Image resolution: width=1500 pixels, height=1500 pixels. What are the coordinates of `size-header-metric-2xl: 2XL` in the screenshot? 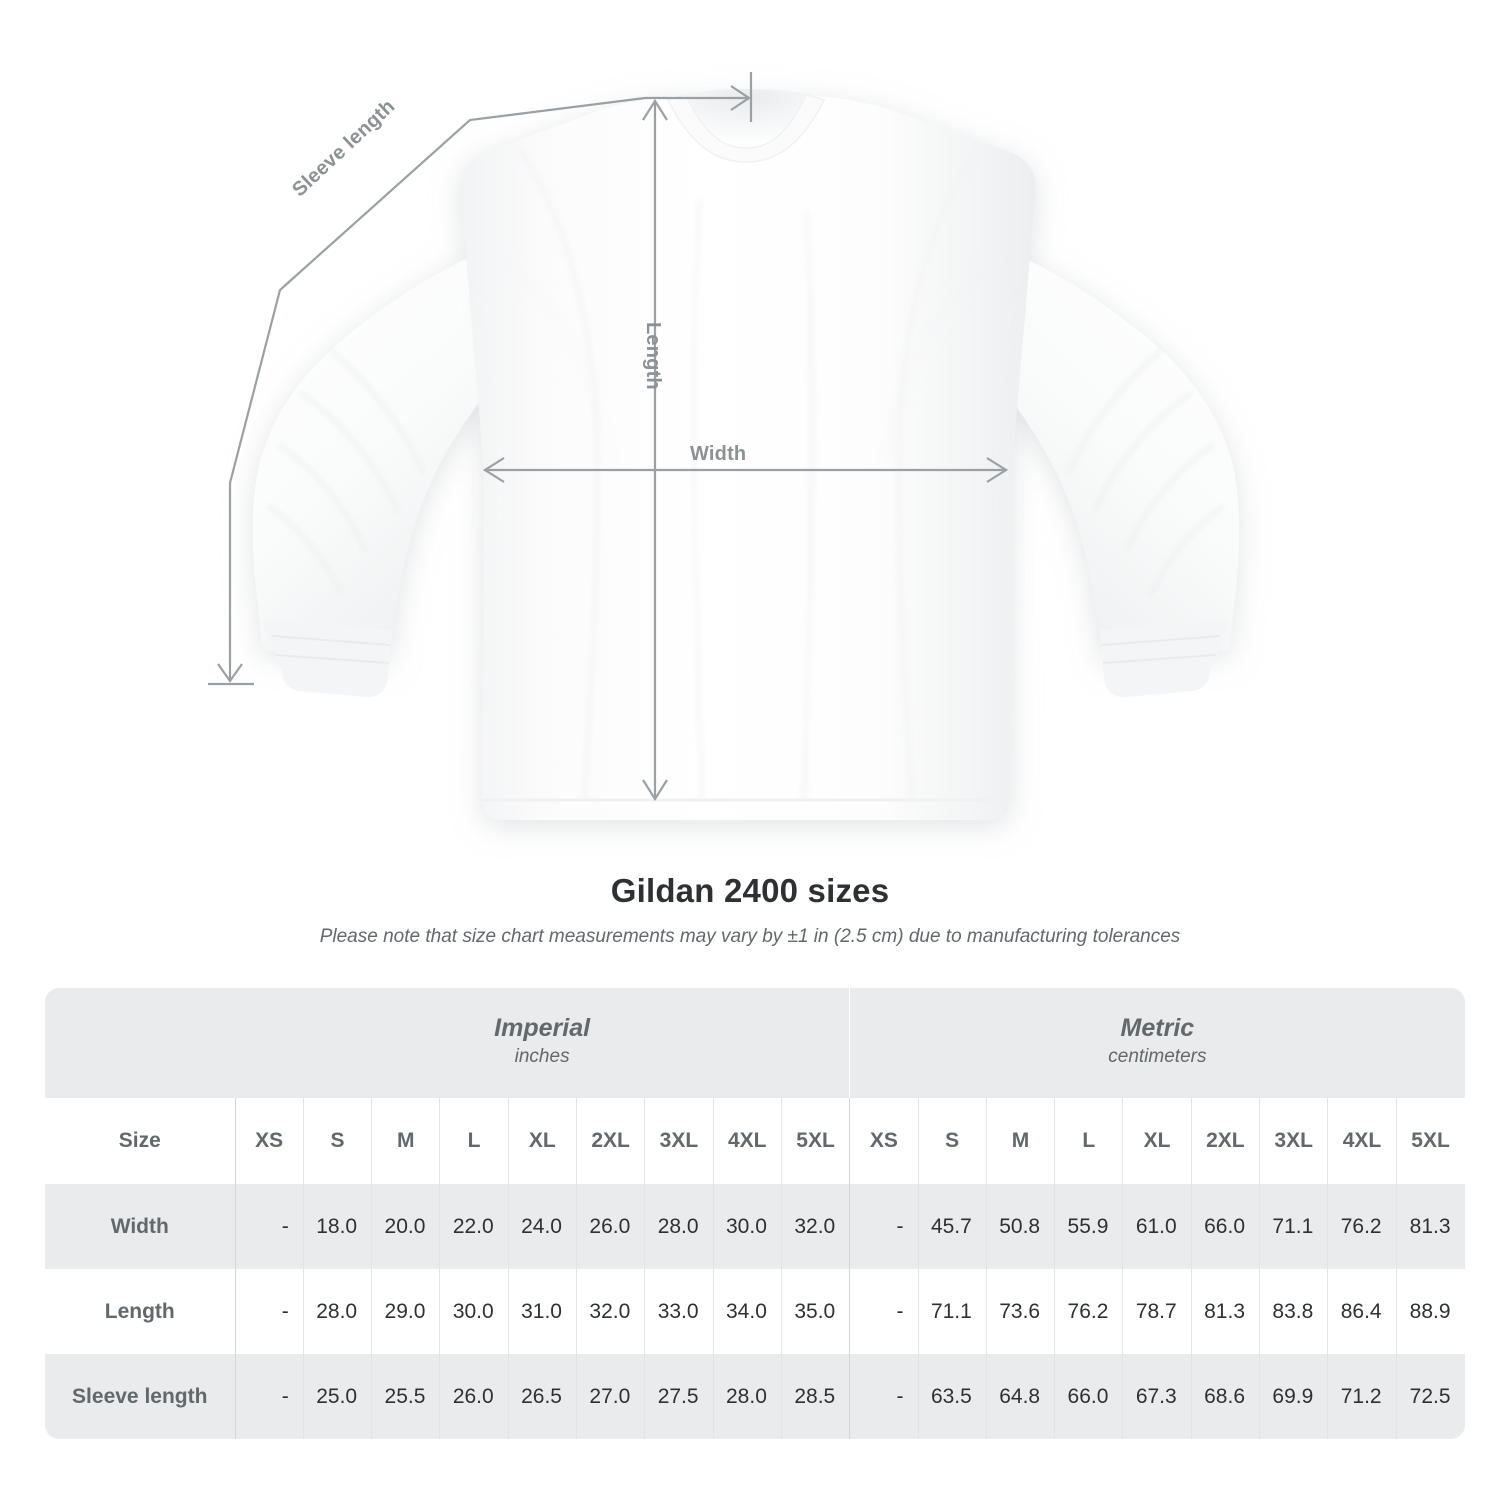 It's located at (1225, 1141).